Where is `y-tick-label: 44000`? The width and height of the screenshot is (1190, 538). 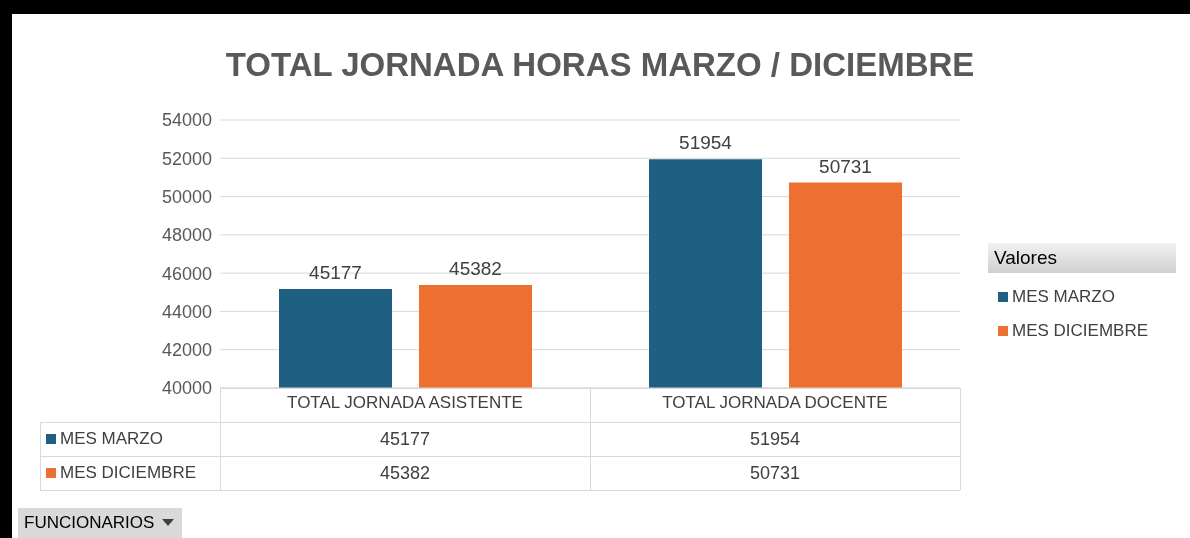 y-tick-label: 44000 is located at coordinates (186, 311).